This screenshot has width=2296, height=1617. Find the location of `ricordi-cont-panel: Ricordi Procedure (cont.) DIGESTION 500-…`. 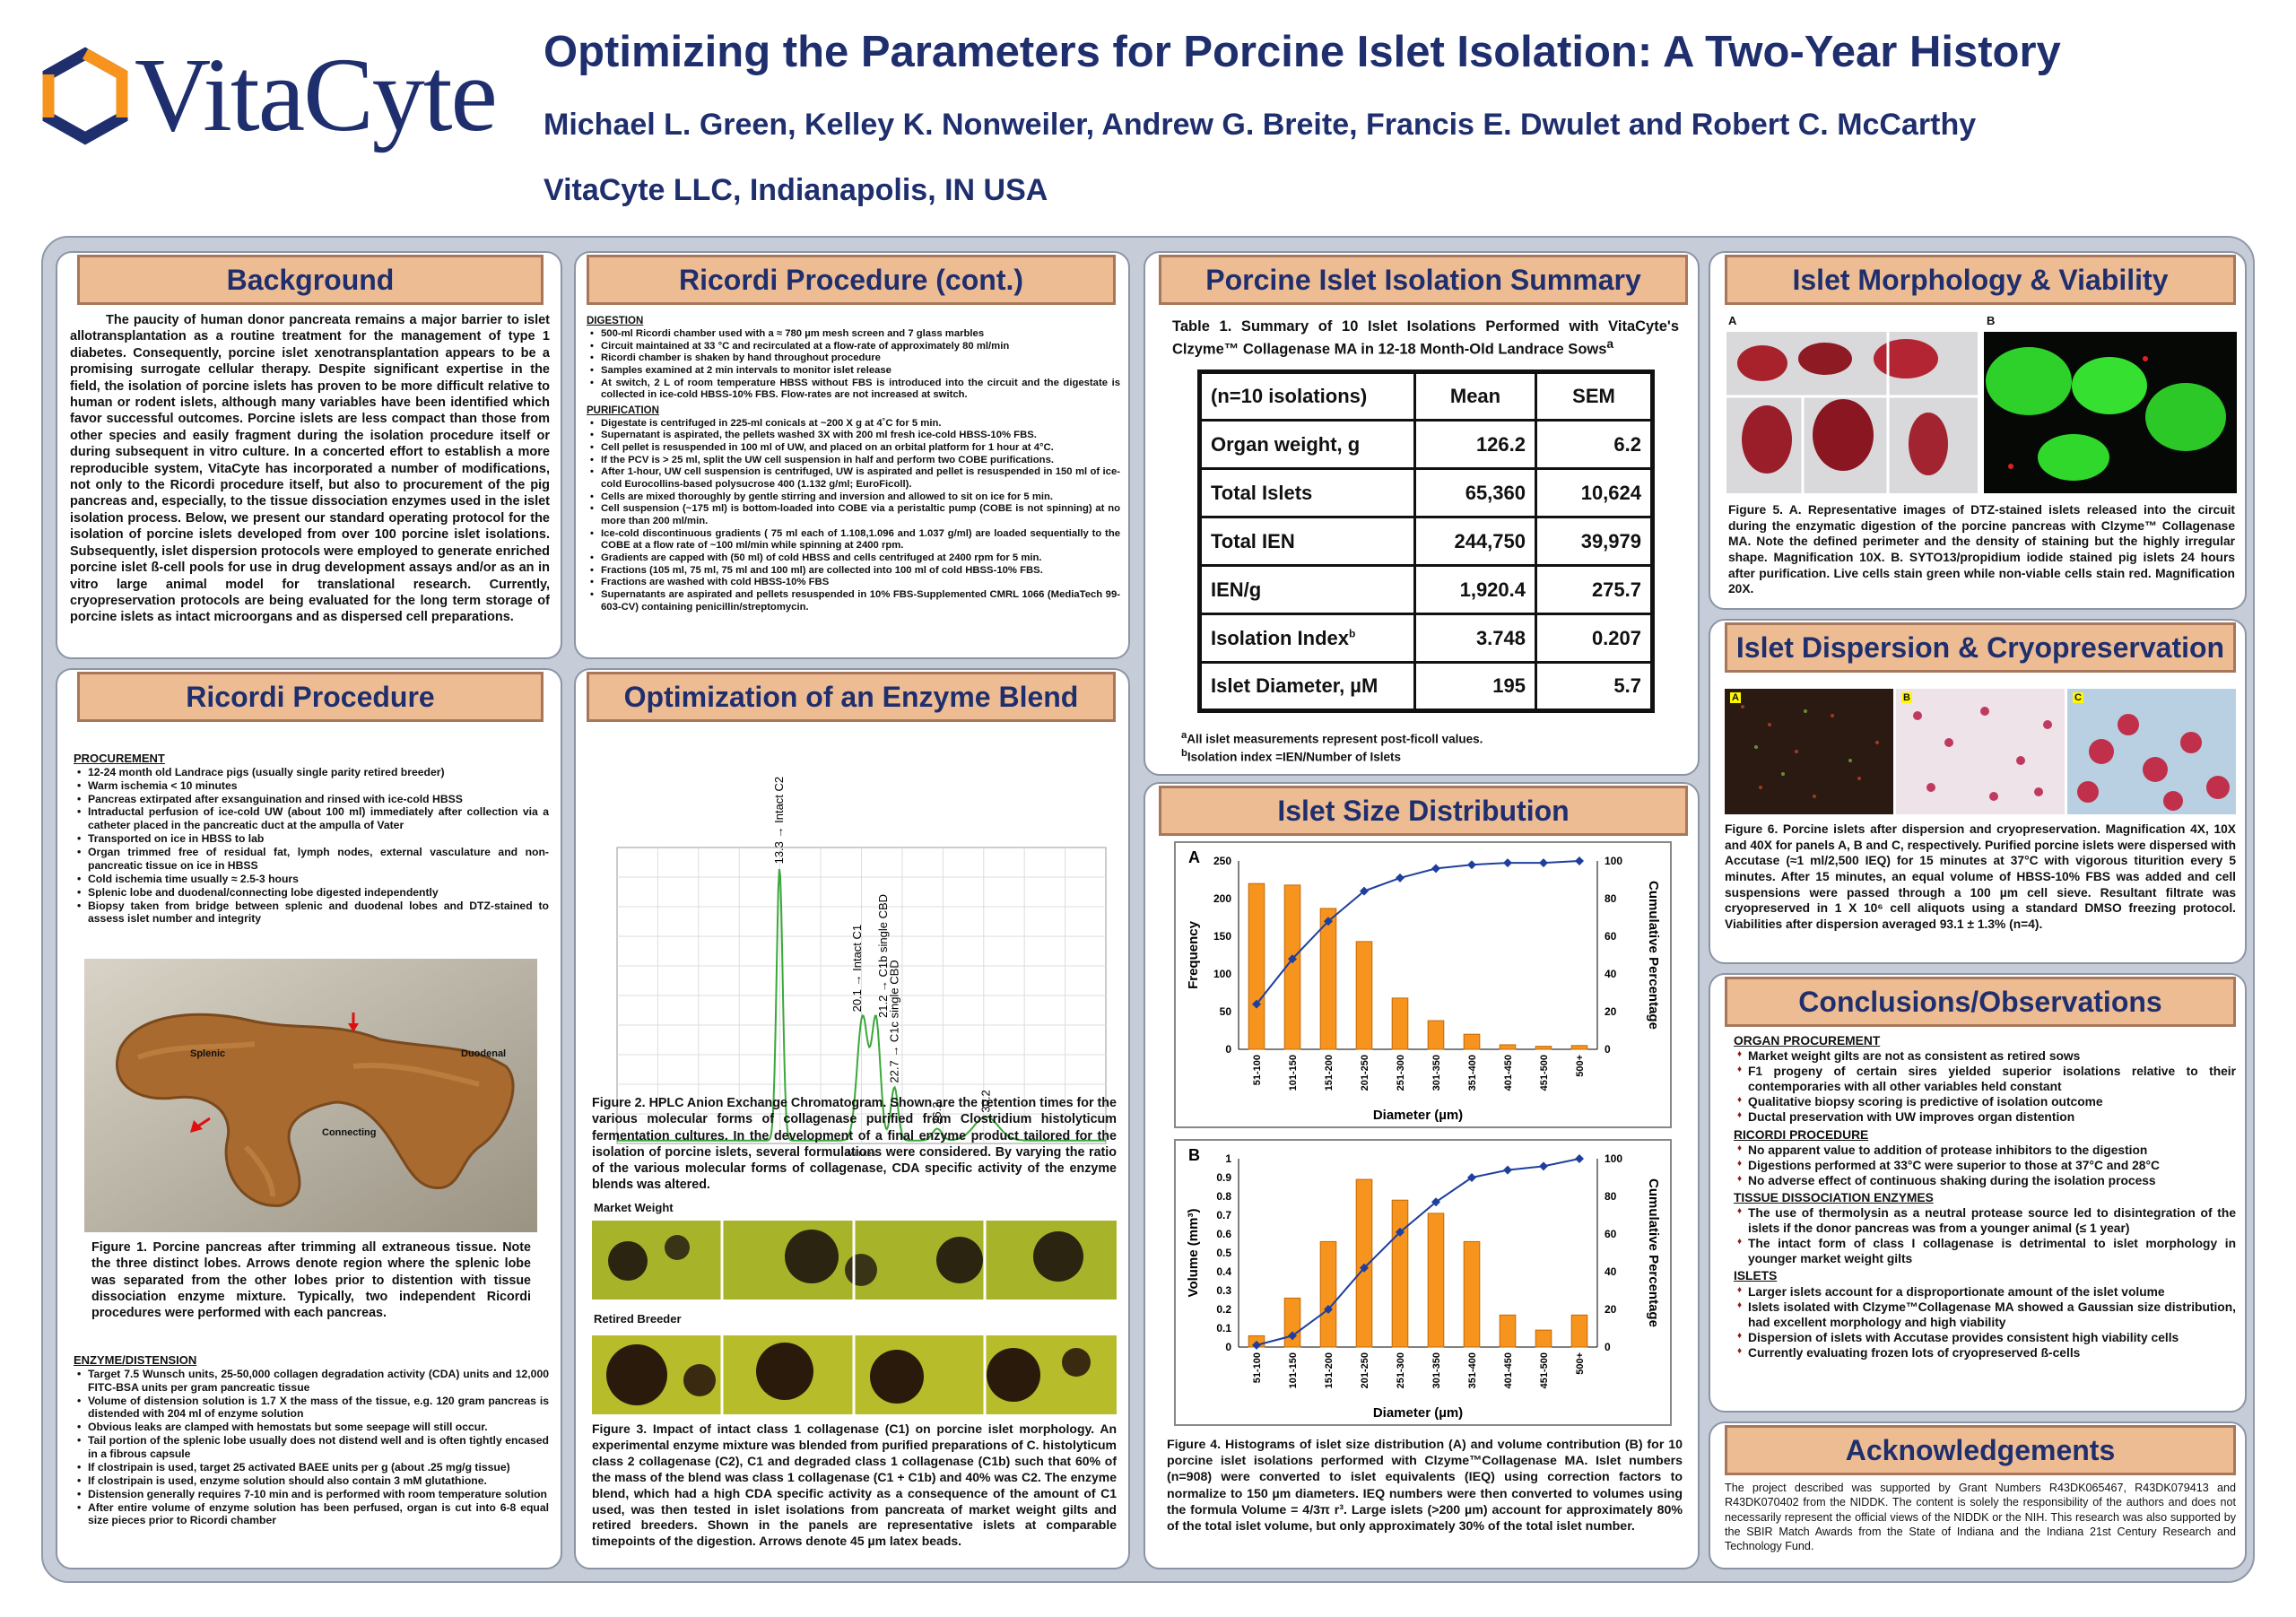

ricordi-cont-panel: Ricordi Procedure (cont.) DIGESTION 500-… is located at coordinates (852, 455).